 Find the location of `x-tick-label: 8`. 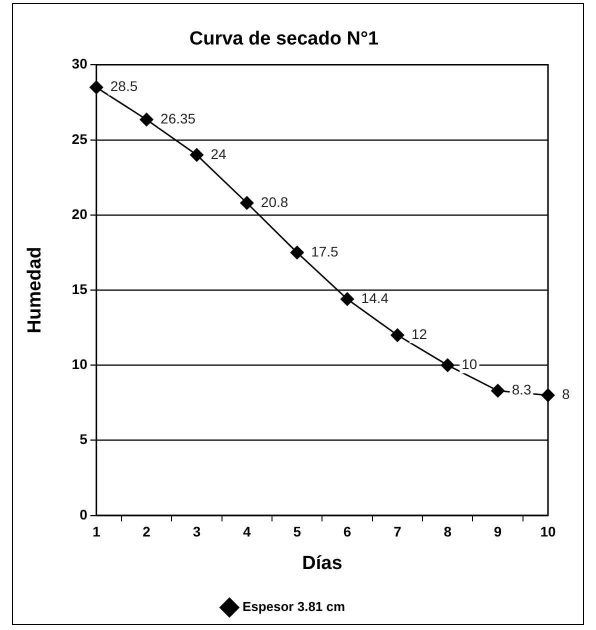

x-tick-label: 8 is located at coordinates (448, 532).